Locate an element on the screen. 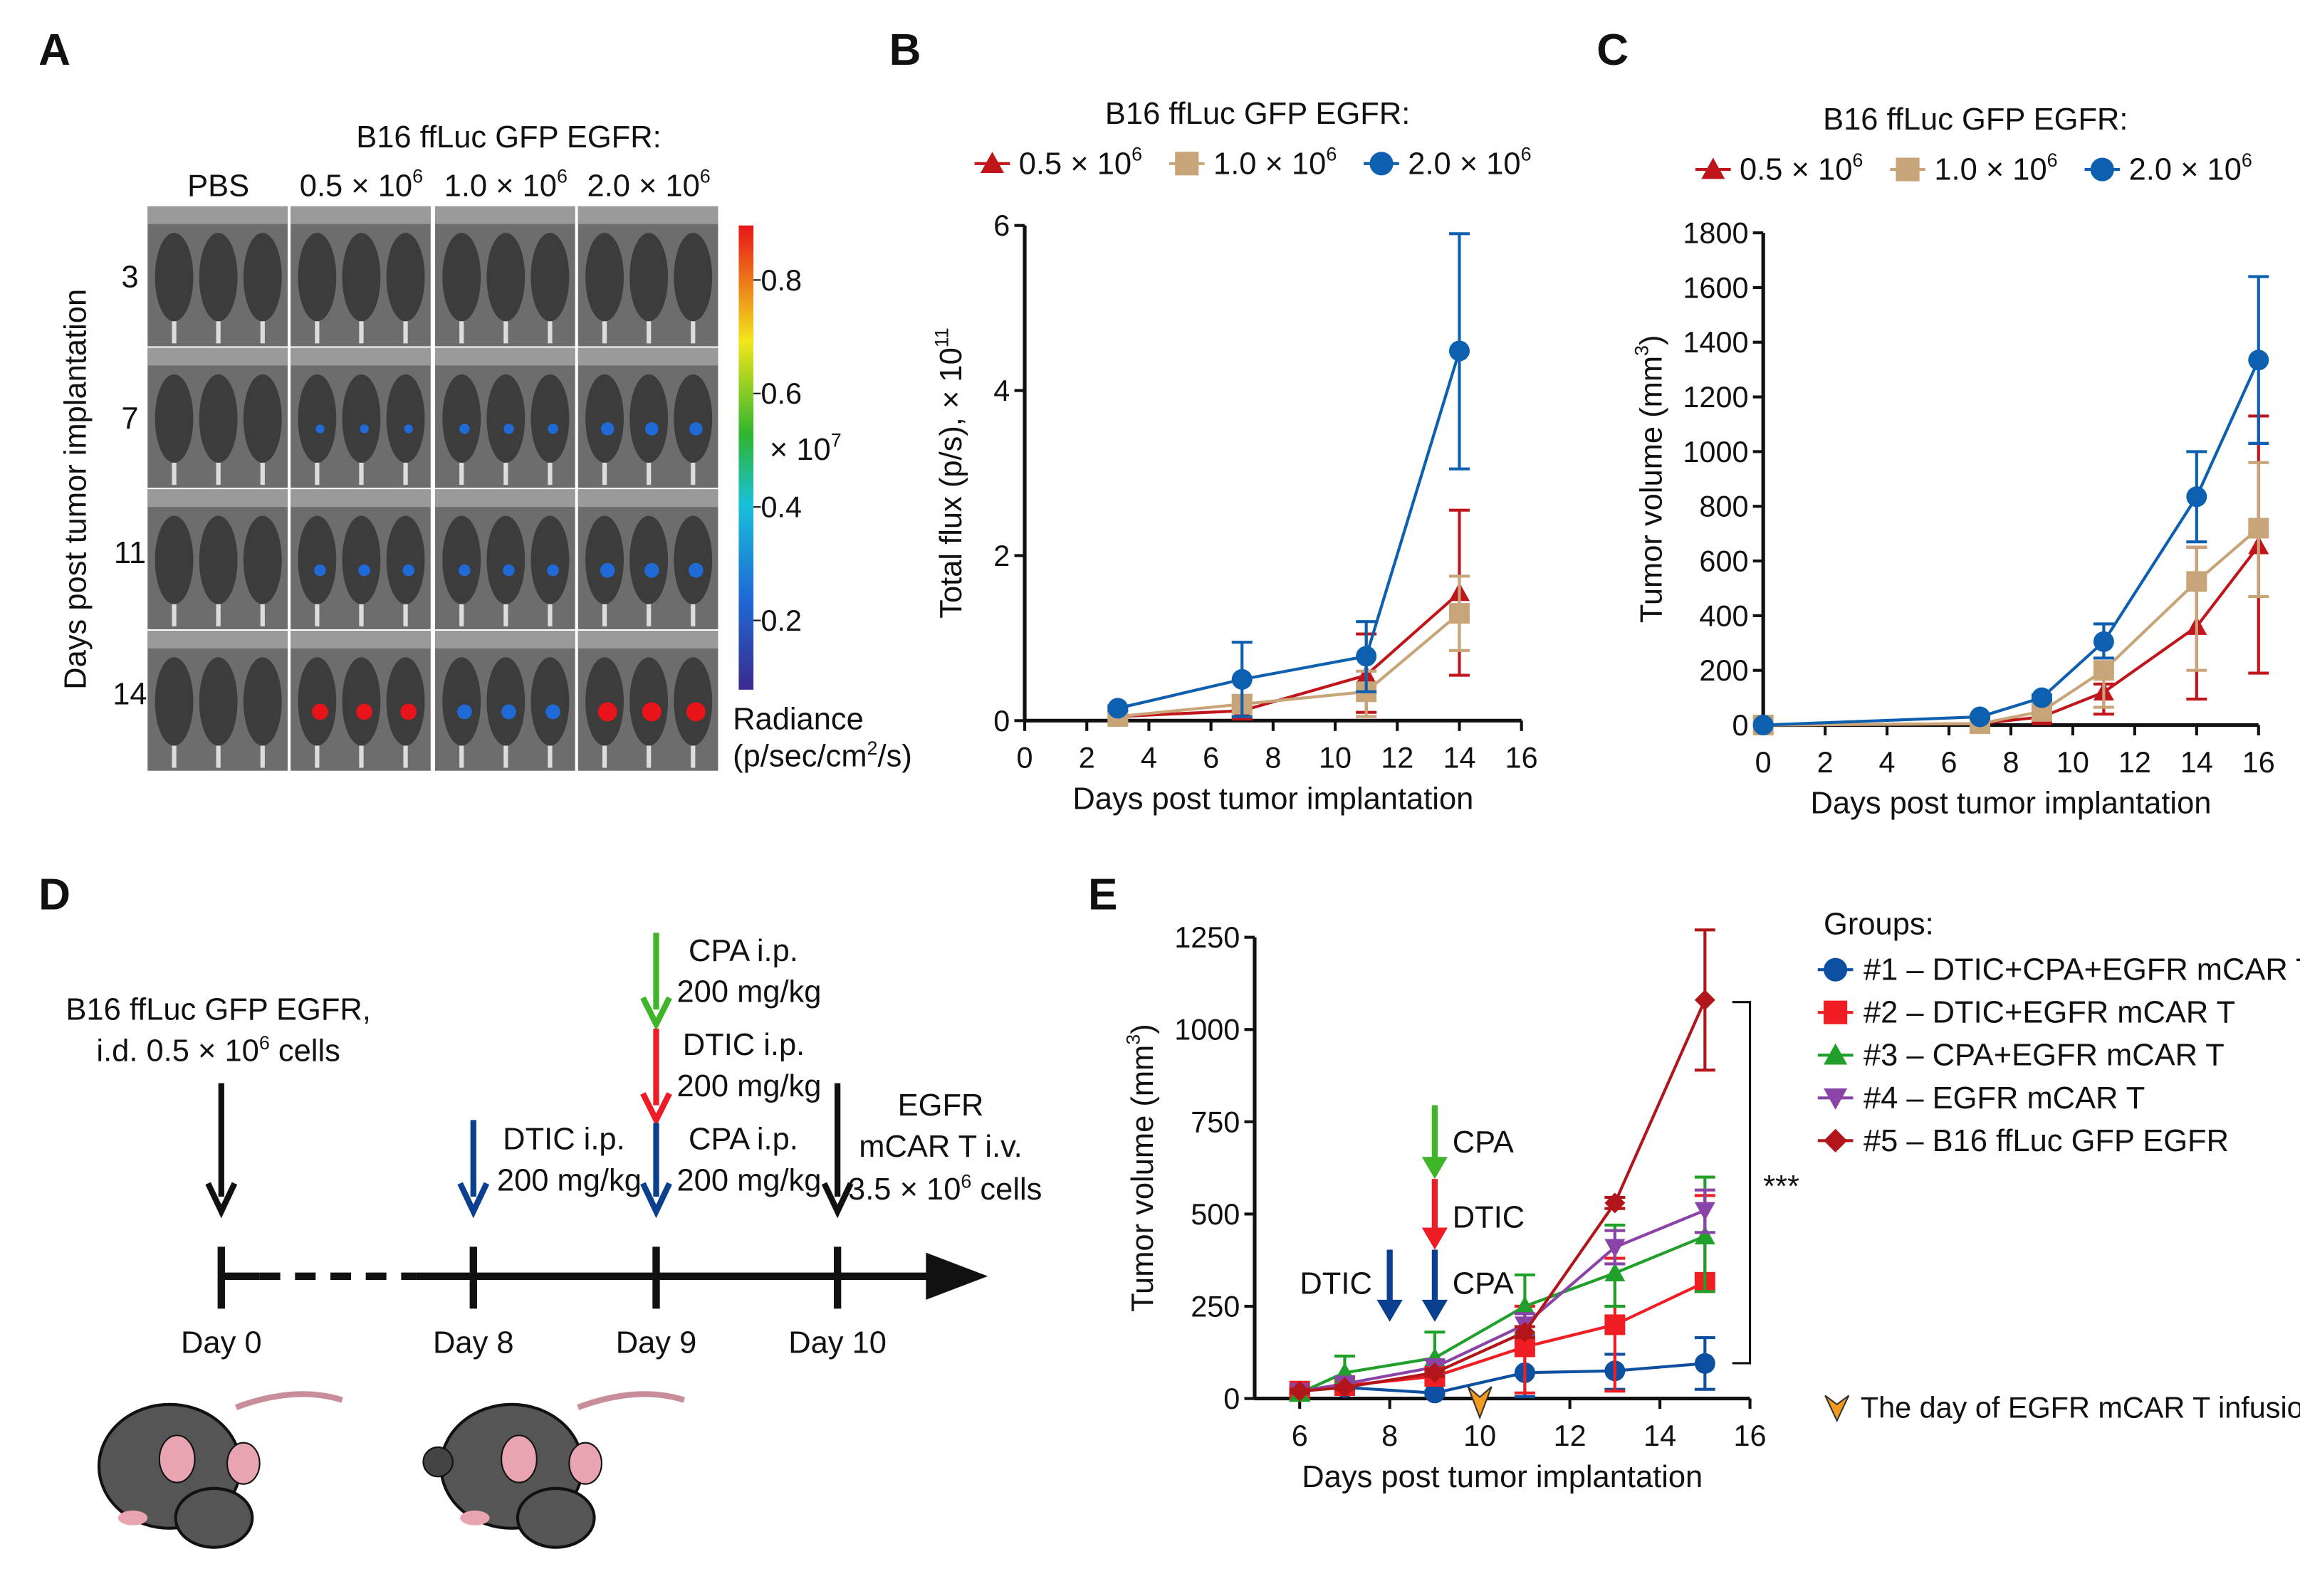 This screenshot has height=1596, width=2300. significance-stars: *** is located at coordinates (1781, 1187).